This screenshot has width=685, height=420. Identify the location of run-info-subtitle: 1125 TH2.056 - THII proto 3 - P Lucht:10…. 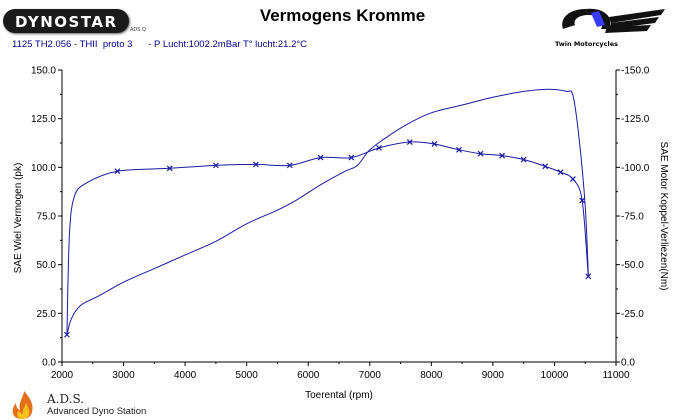
(160, 44).